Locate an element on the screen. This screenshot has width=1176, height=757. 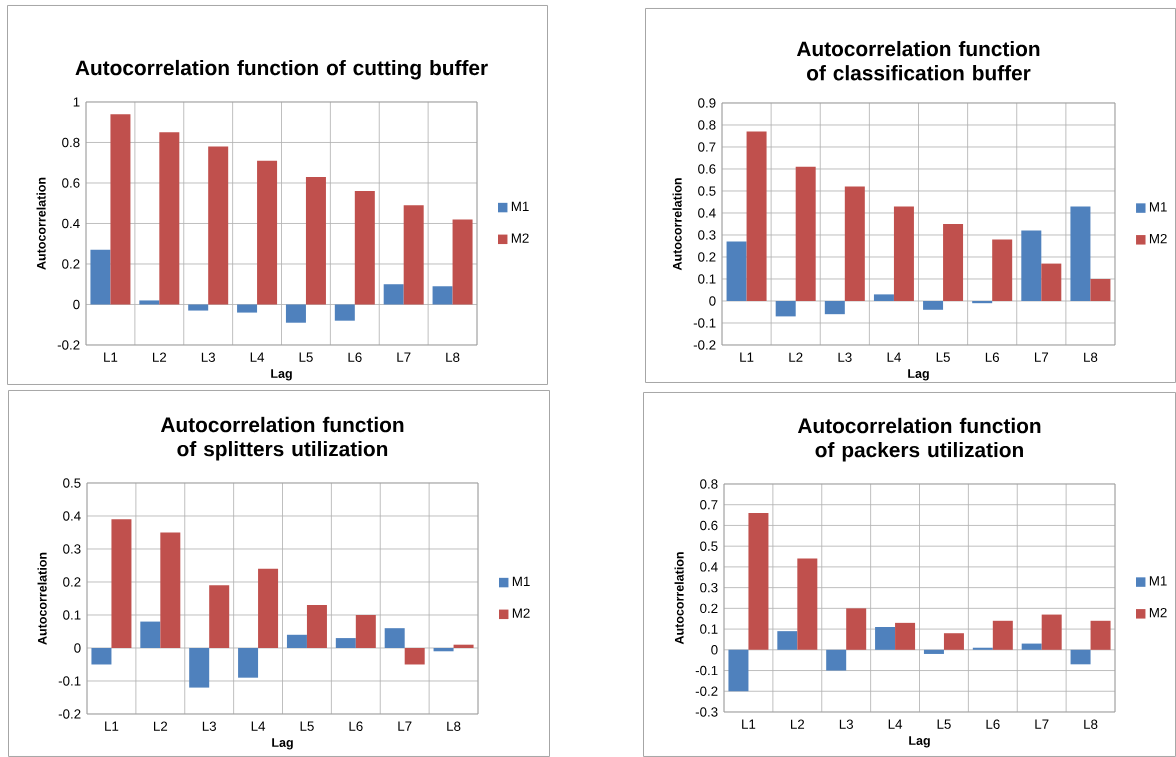
y-tick-label: 1 is located at coordinates (76, 102).